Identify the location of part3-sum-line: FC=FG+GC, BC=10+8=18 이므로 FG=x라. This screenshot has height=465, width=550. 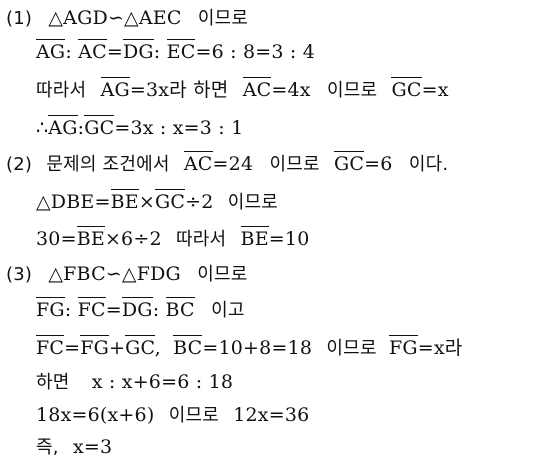
(249, 348).